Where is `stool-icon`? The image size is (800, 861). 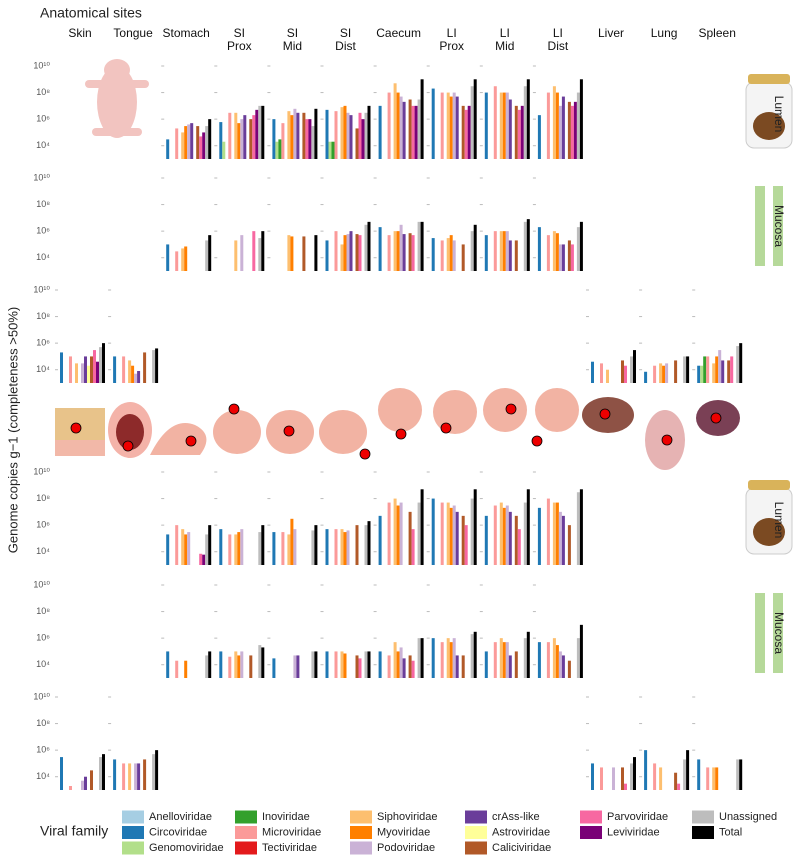 stool-icon is located at coordinates (769, 126).